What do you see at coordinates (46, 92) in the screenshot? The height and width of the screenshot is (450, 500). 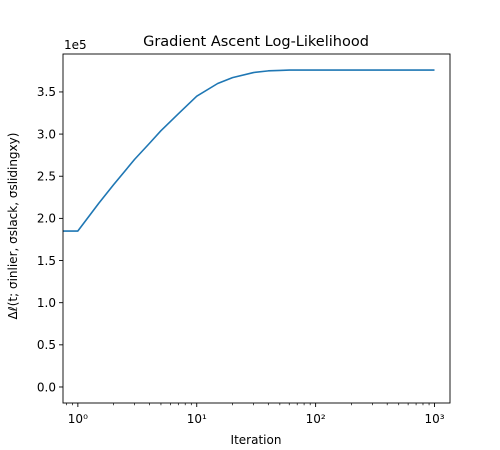 I see `y-tick-label: 3.5` at bounding box center [46, 92].